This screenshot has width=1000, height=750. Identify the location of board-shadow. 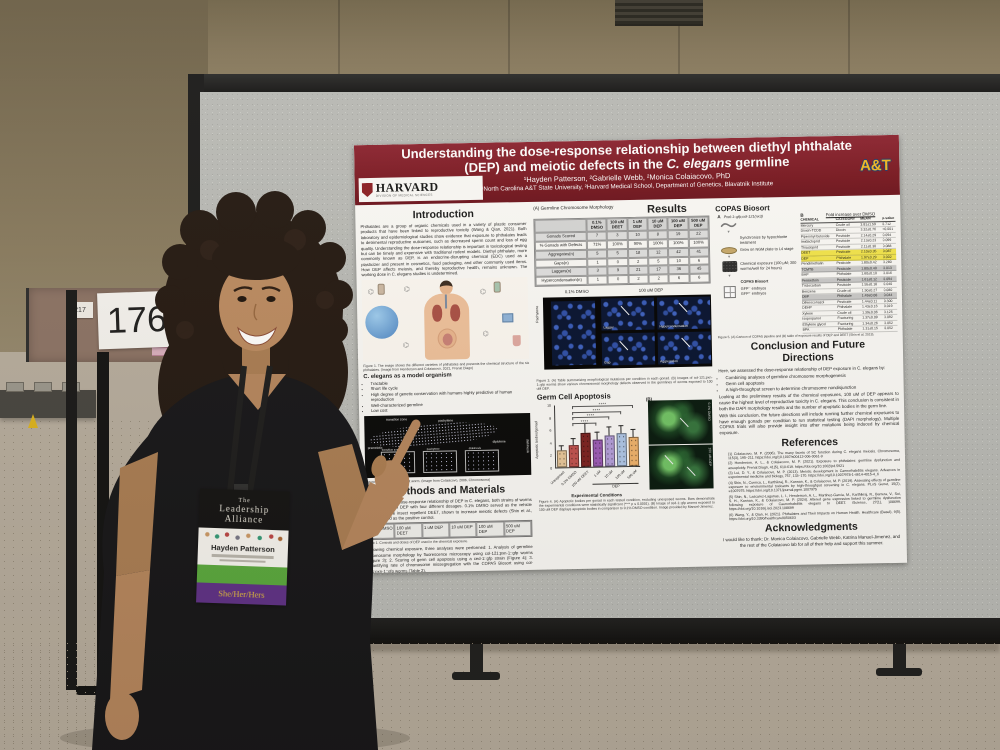
(594, 647).